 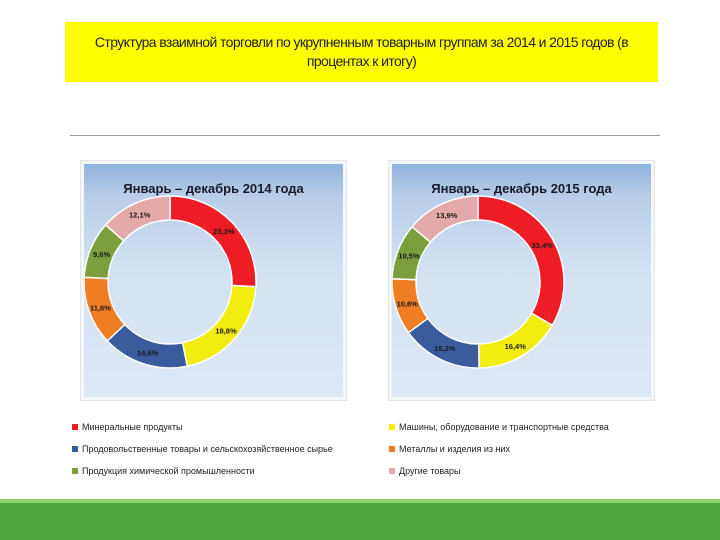 I want to click on legend-swatch-chemical, so click(x=75, y=471).